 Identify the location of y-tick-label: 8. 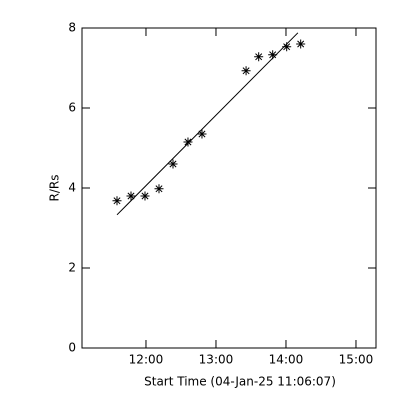
(72, 28).